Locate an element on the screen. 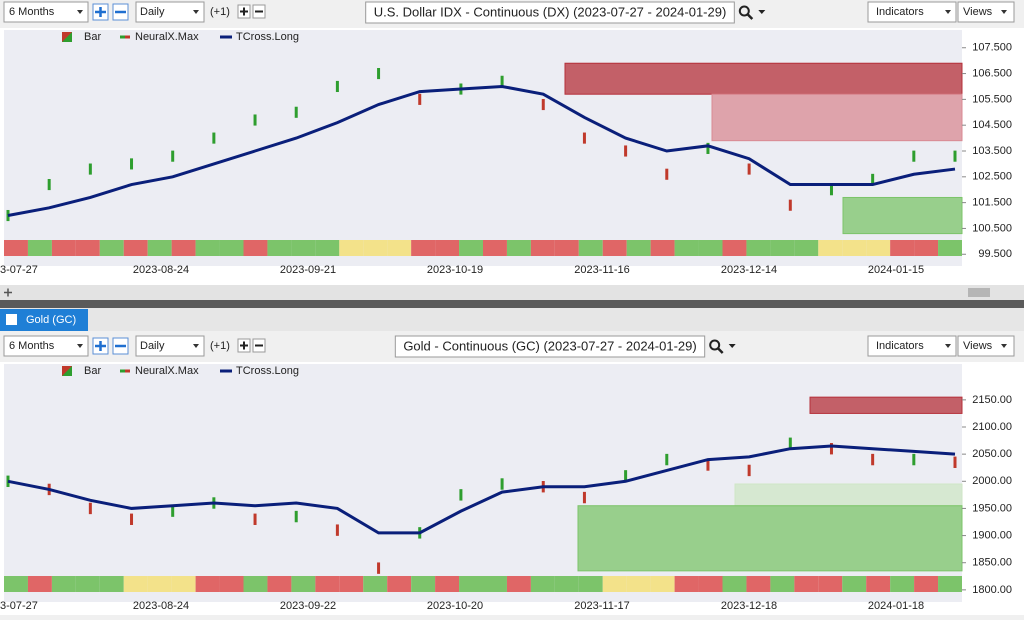  scroll-thumb is located at coordinates (979, 292).